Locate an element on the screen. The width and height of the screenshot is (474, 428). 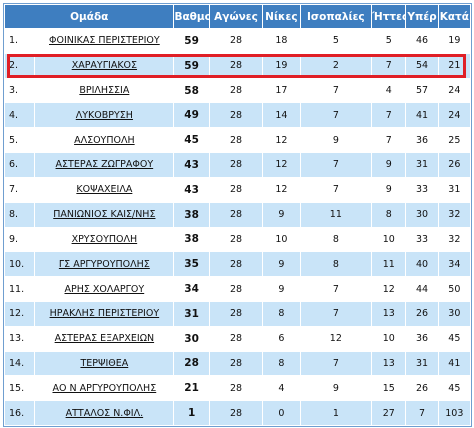
team-link: ΓΣ ΑΡΓΥΡΟΥΠΟΛΗΣ is located at coordinates (104, 264).